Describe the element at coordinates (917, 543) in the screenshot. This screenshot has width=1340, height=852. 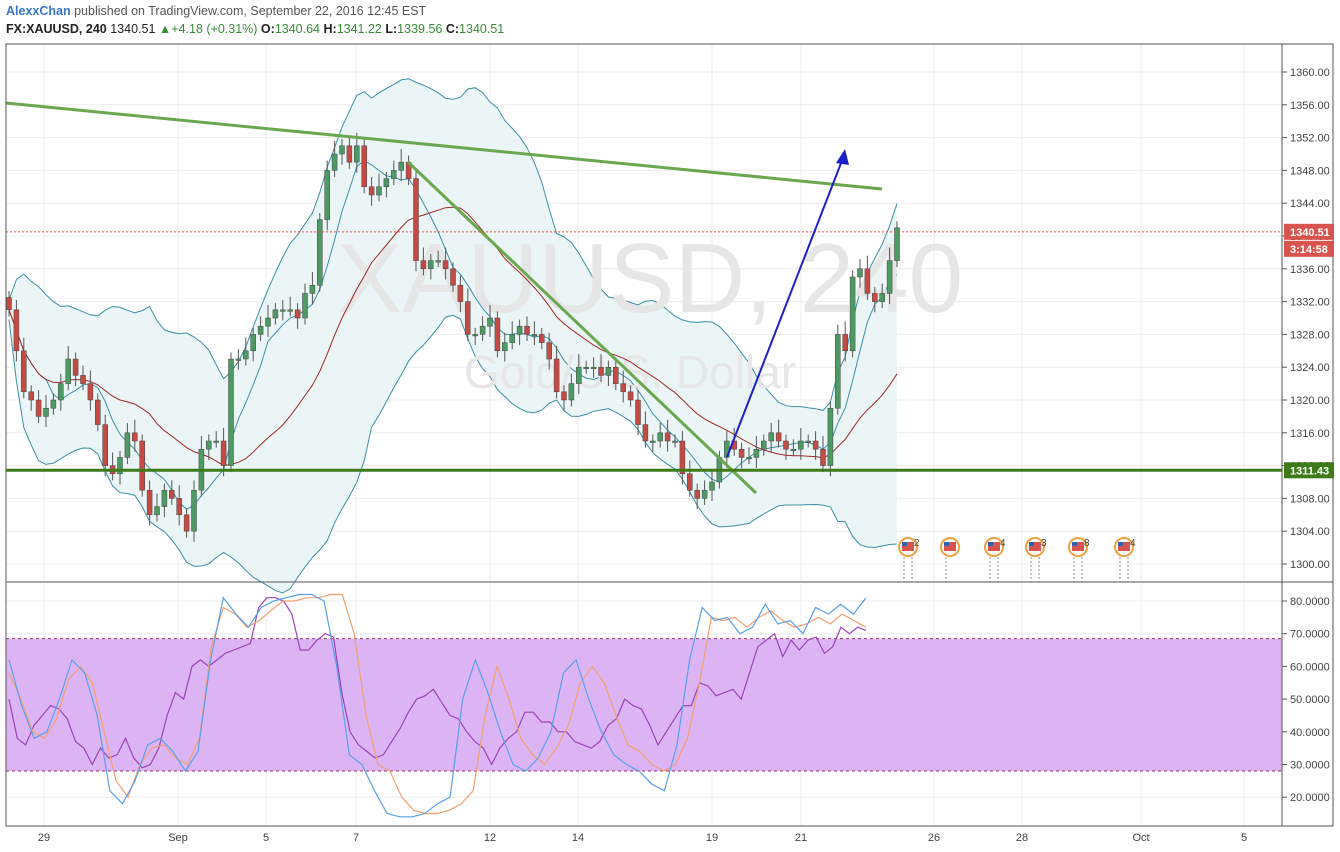
I see `event-count: 2` at that location.